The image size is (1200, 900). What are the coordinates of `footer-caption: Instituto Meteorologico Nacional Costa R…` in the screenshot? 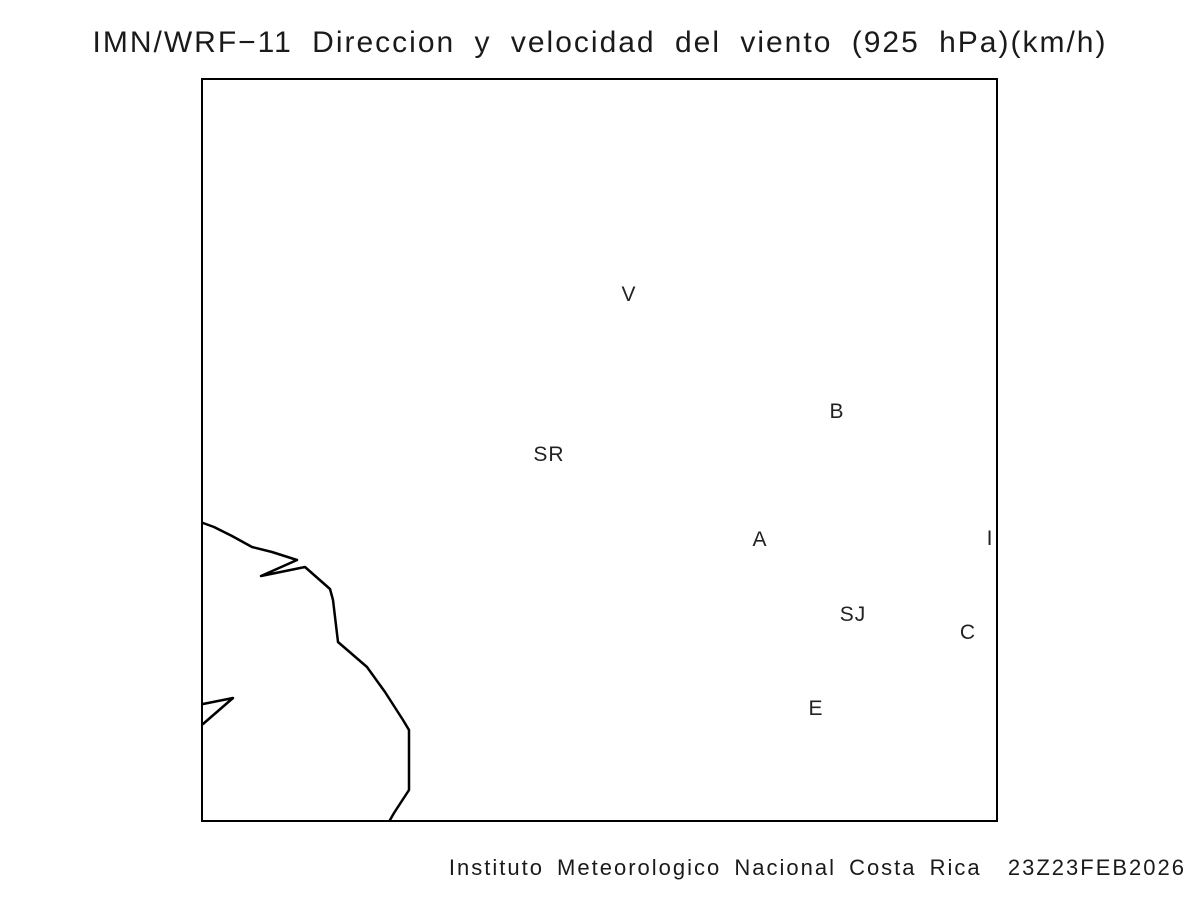 It's located at (817, 867).